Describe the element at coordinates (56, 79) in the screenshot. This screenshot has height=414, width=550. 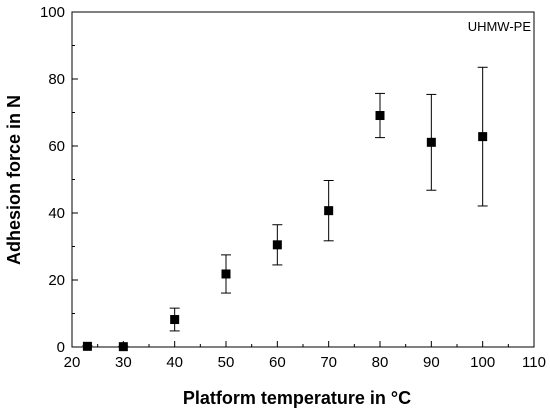
I see `y-tick-label: 80` at that location.